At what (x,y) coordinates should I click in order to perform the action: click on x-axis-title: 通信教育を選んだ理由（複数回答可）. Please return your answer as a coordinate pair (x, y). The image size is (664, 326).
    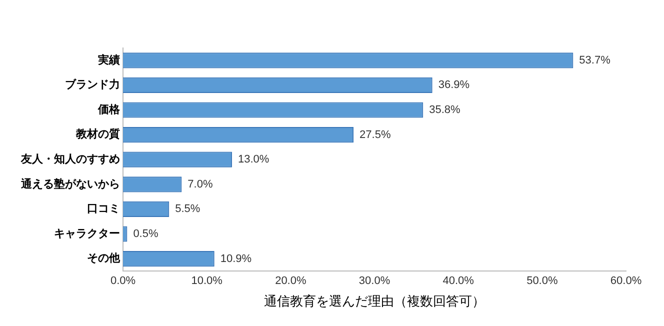
    Looking at the image, I should click on (374, 302).